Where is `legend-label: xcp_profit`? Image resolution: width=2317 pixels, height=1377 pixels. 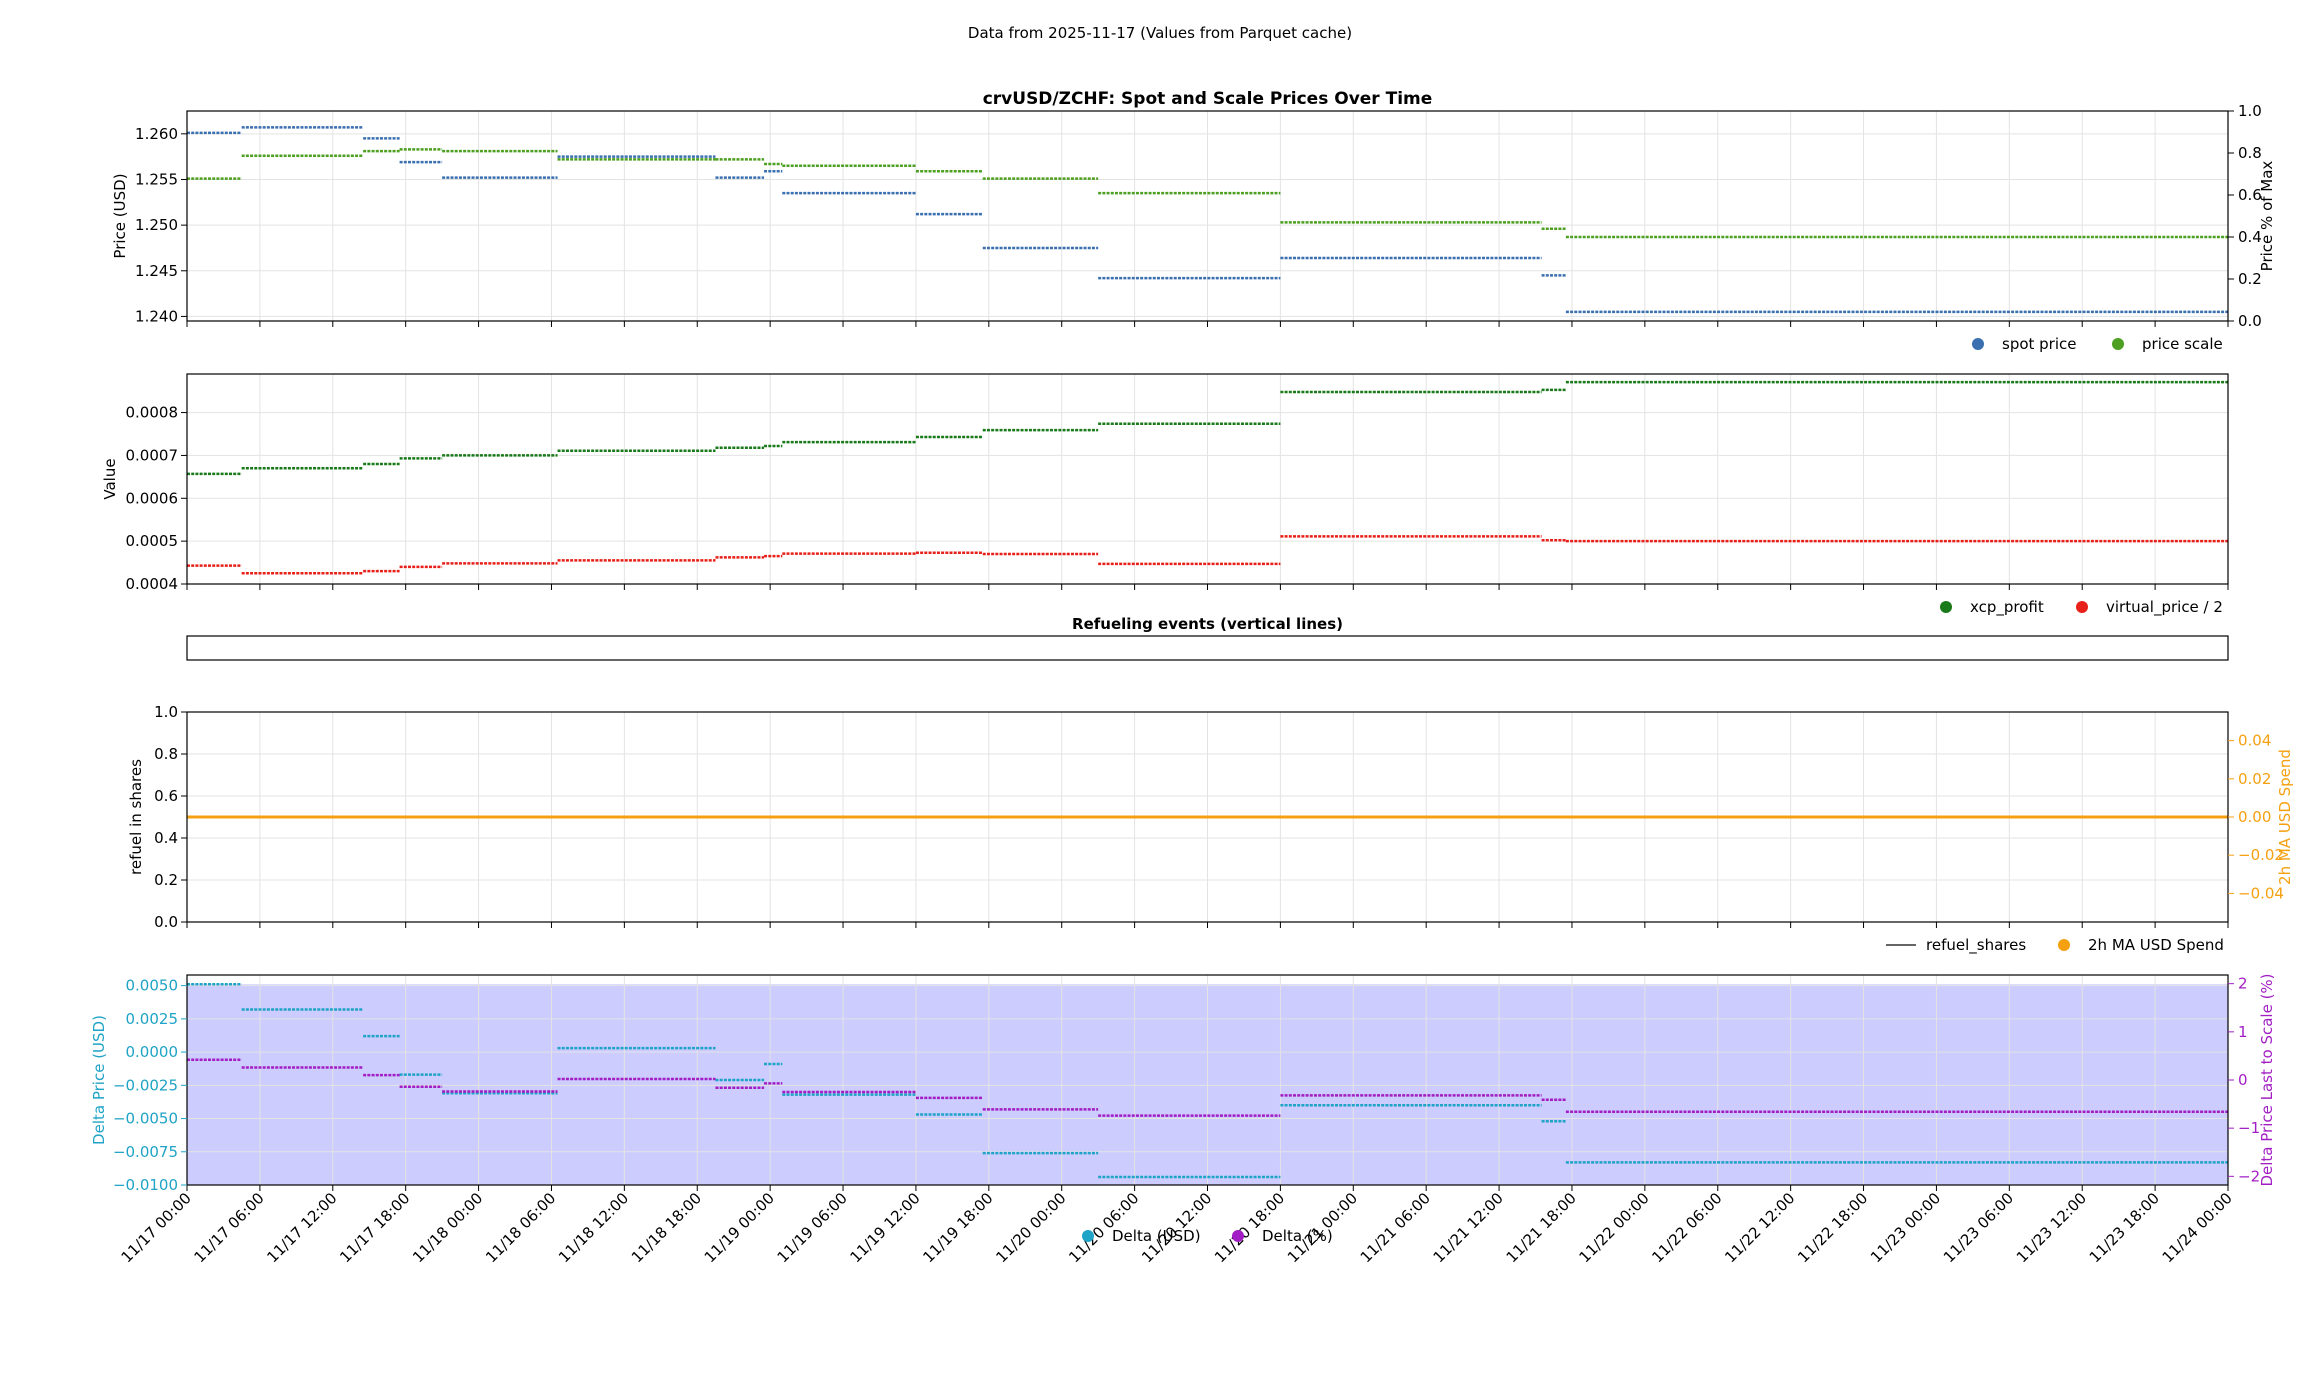 legend-label: xcp_profit is located at coordinates (2007, 607).